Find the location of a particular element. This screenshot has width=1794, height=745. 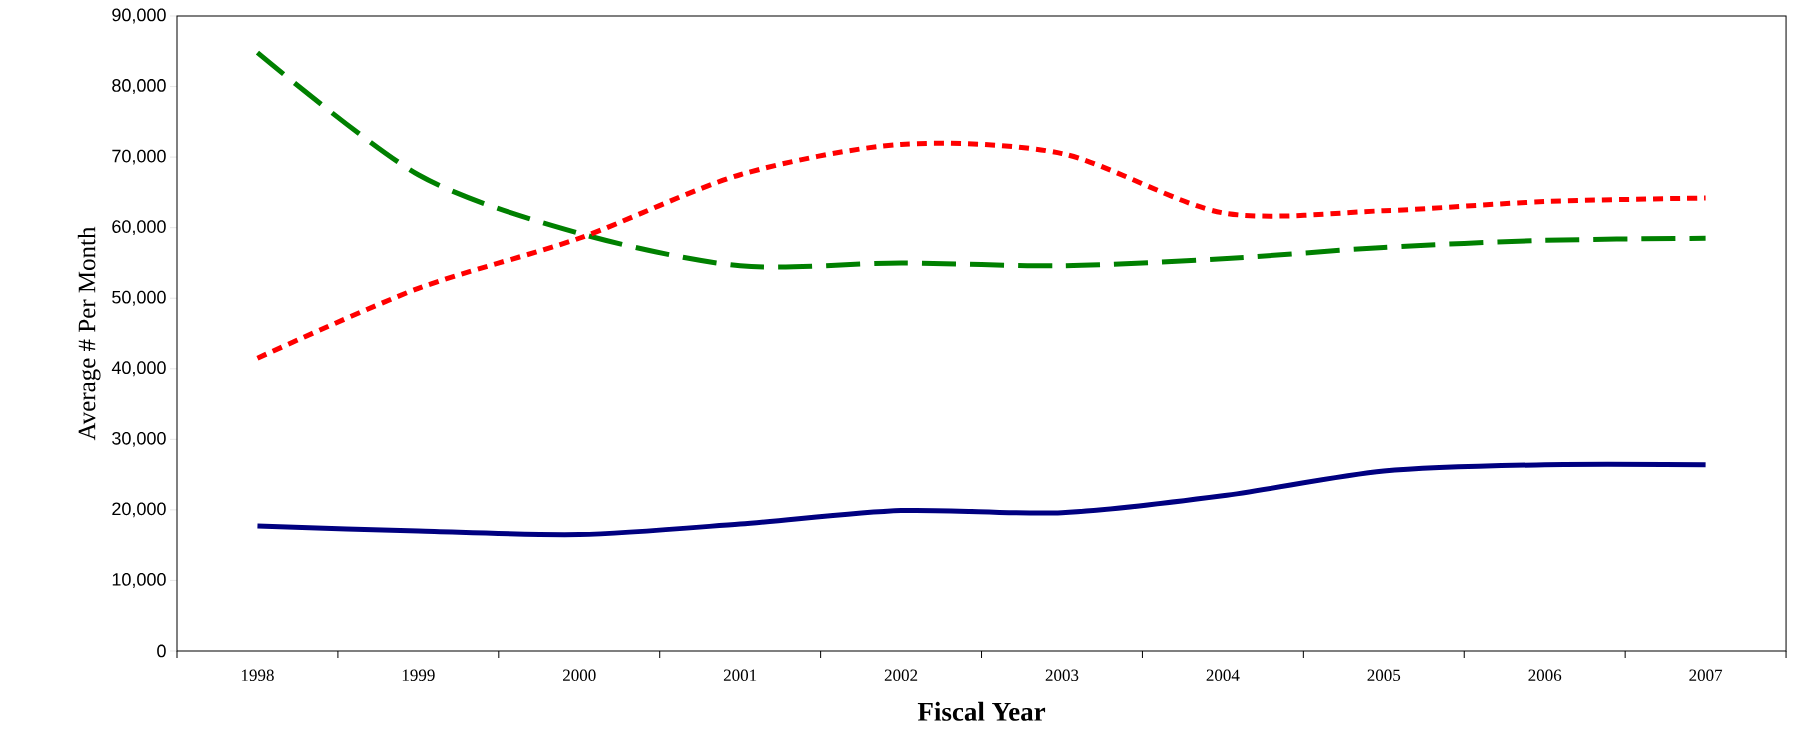

x-tick-label: 1998 is located at coordinates (257, 675).